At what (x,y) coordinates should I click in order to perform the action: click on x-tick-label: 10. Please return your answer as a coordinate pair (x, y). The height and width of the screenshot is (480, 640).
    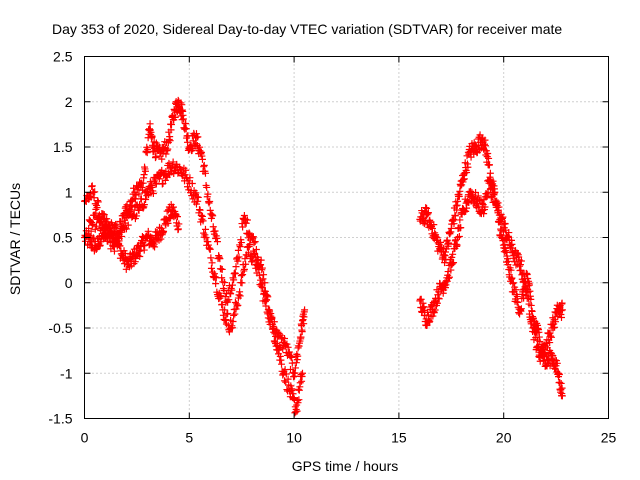
    Looking at the image, I should click on (294, 438).